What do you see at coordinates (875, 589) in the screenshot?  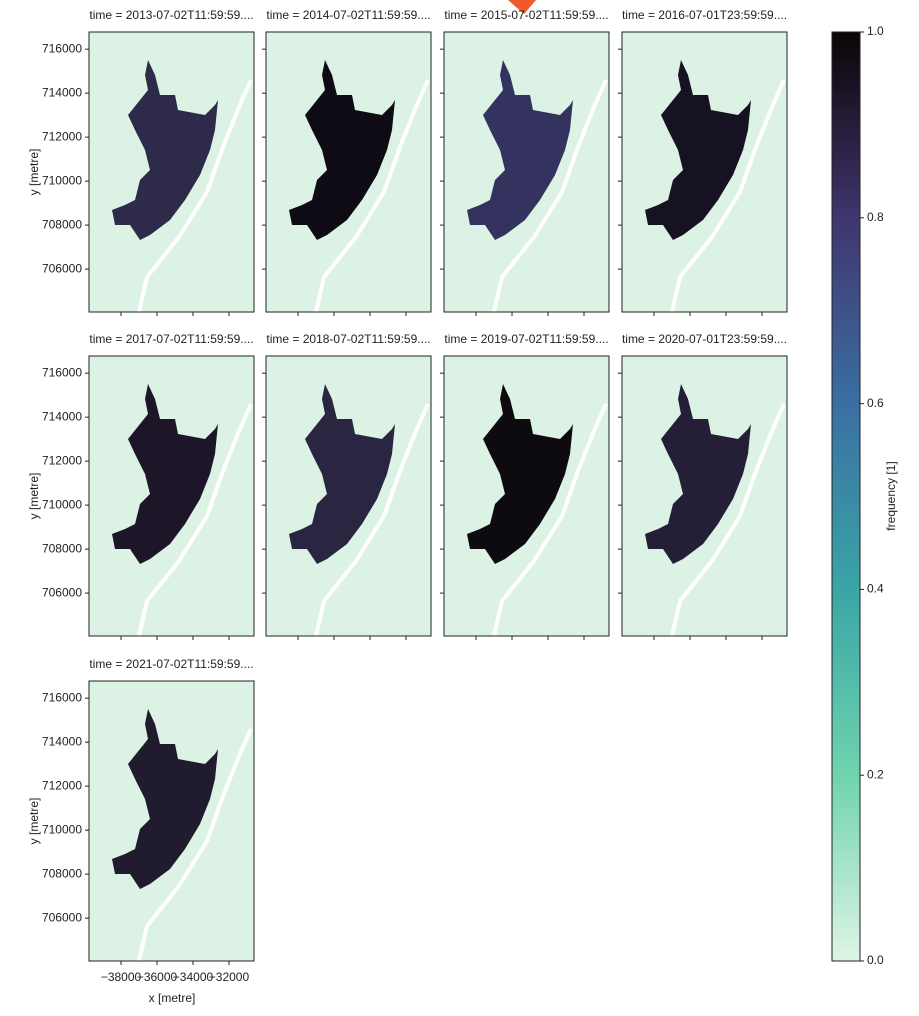 I see `colorbar-tick-label: 0.4` at bounding box center [875, 589].